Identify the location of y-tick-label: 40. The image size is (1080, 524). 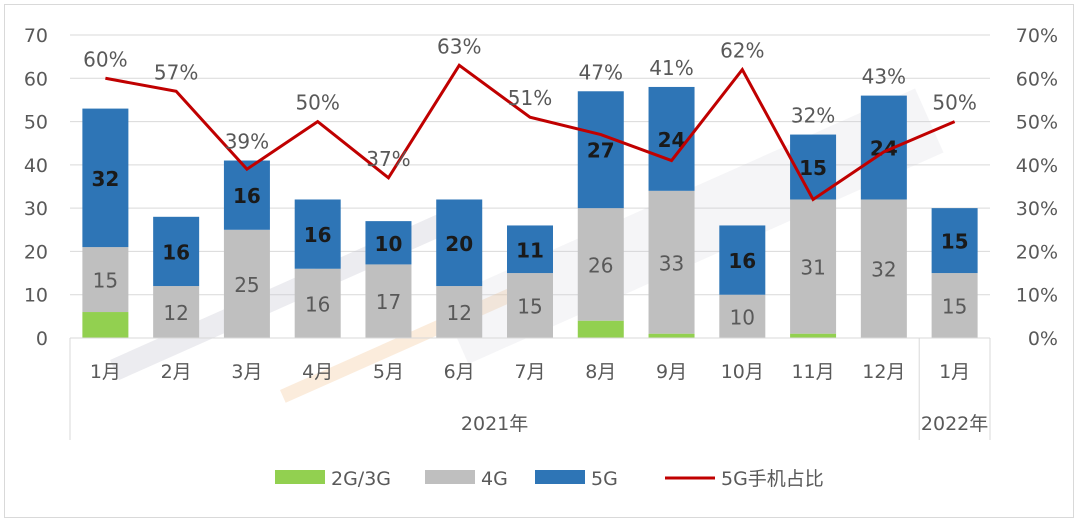
(36, 166).